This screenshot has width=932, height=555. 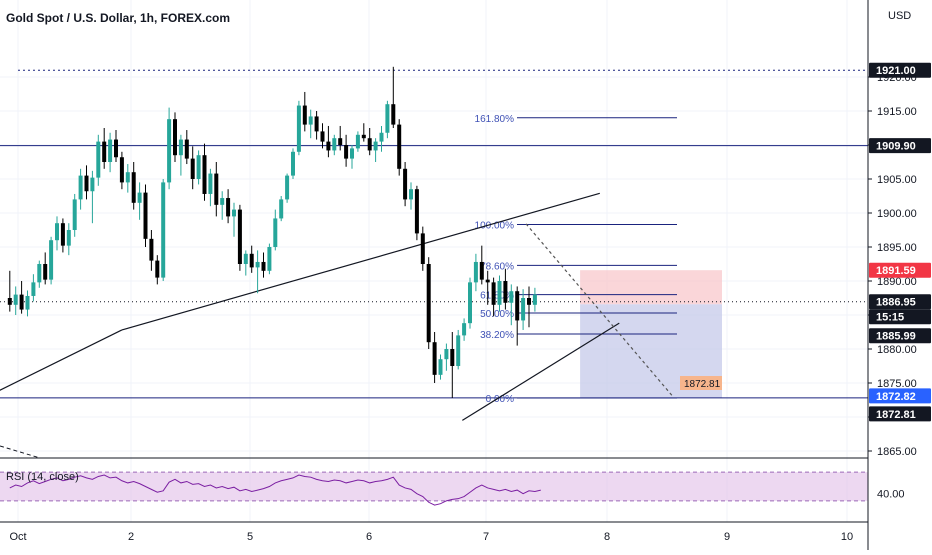 I want to click on target-box-bg, so click(x=701, y=383).